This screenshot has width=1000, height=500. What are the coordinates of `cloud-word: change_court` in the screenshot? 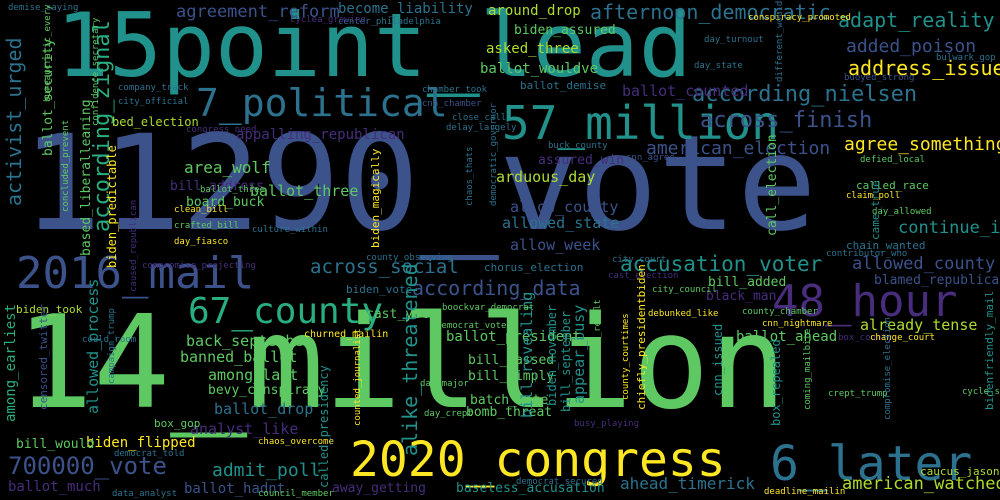 It's located at (903, 338).